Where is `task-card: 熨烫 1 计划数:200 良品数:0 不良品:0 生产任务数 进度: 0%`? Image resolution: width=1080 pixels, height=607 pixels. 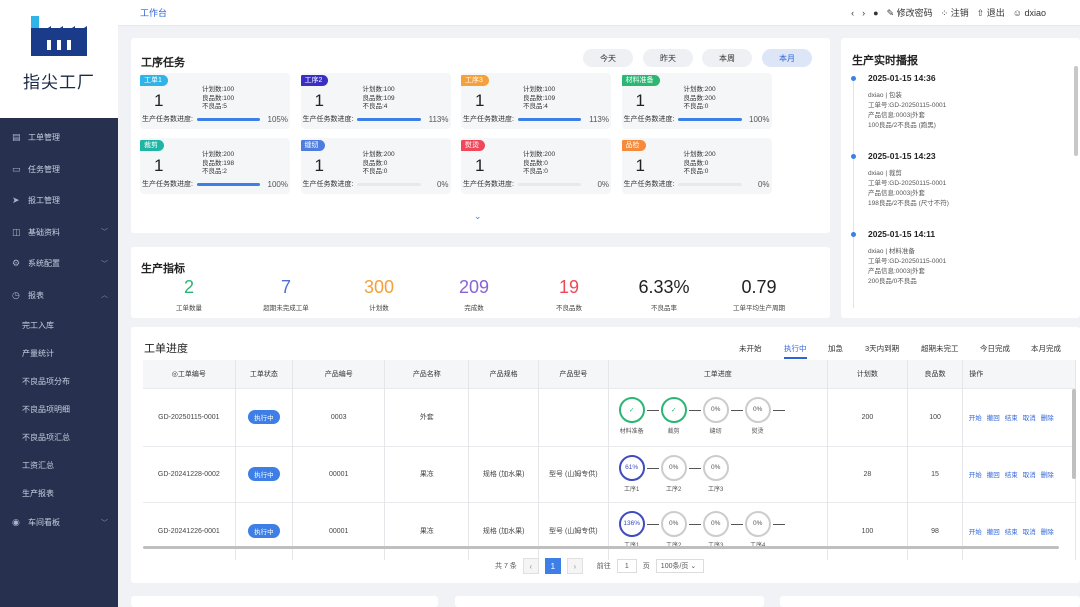 task-card: 熨烫 1 计划数:200 良品数:0 不良品:0 生产任务数 进度: 0% is located at coordinates (536, 166).